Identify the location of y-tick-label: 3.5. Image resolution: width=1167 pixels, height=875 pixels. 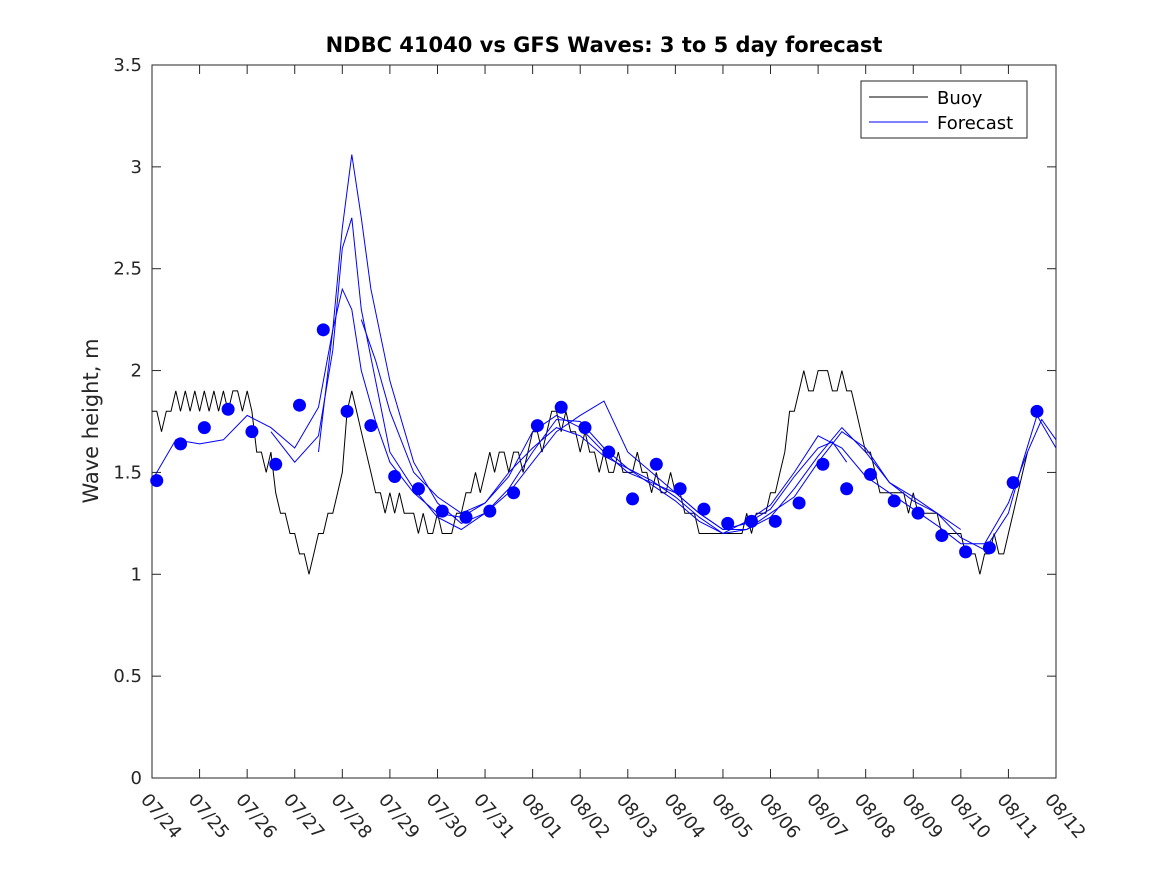
(127, 65).